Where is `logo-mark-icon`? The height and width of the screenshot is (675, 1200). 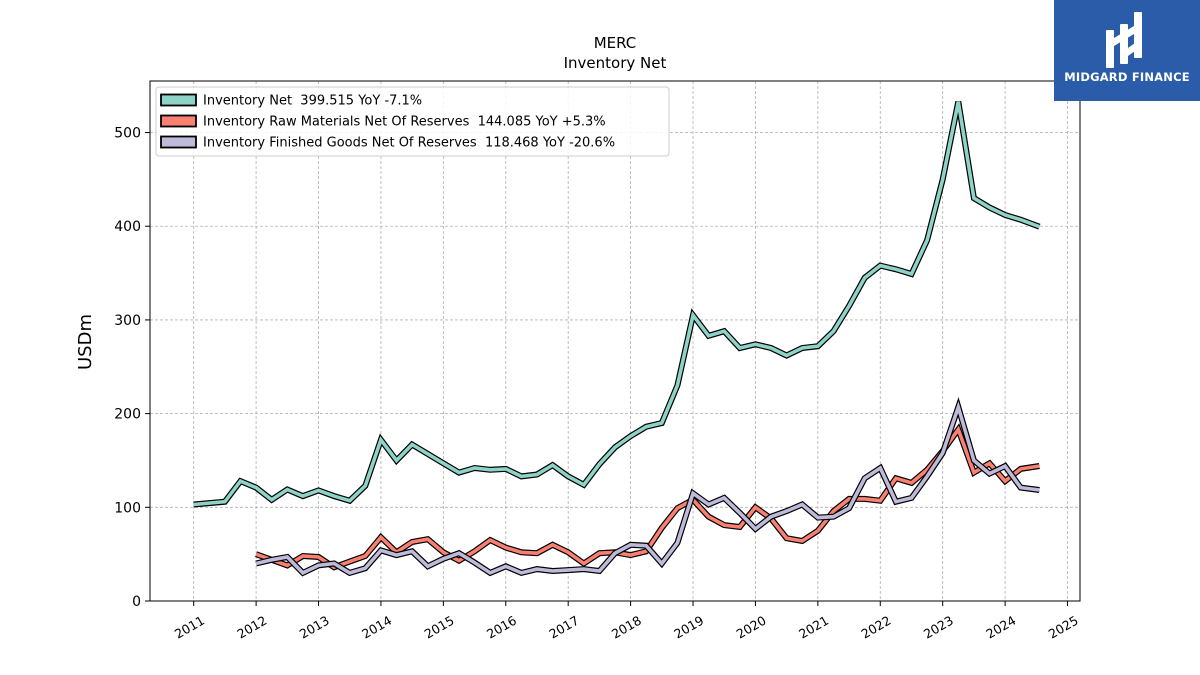 logo-mark-icon is located at coordinates (1124, 40).